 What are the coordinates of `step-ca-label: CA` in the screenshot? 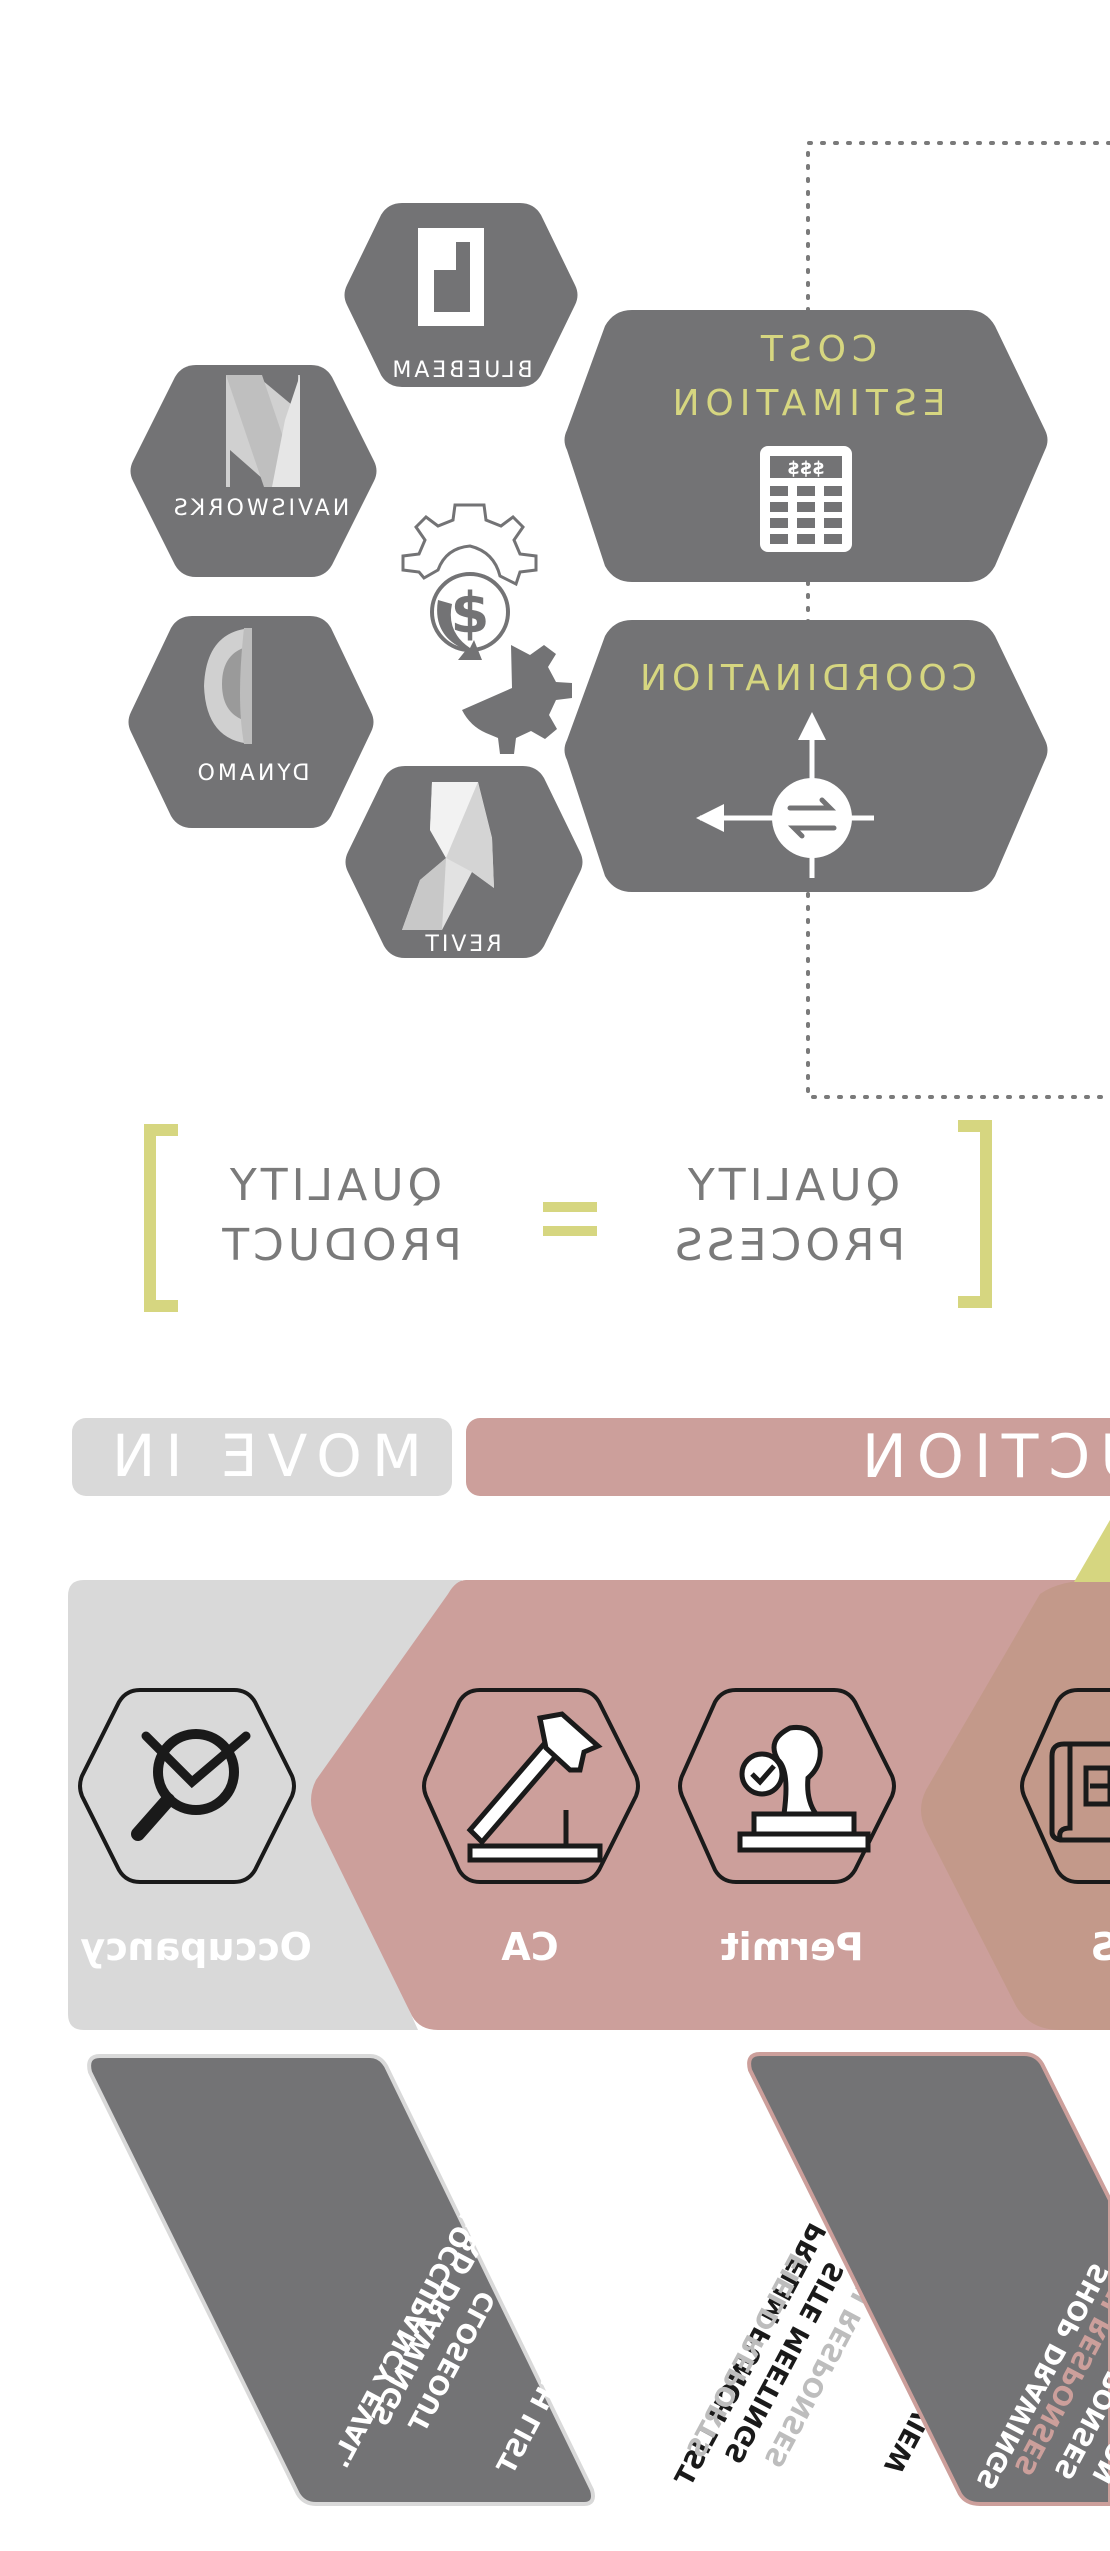 It's located at (530, 1947).